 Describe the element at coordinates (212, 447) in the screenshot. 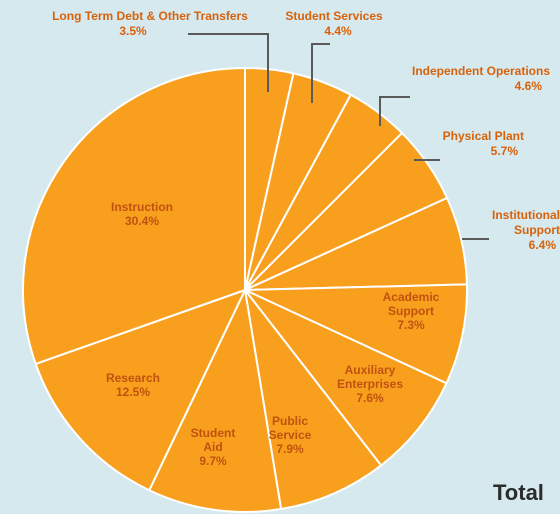

I see `student-aid-label: Aid` at that location.